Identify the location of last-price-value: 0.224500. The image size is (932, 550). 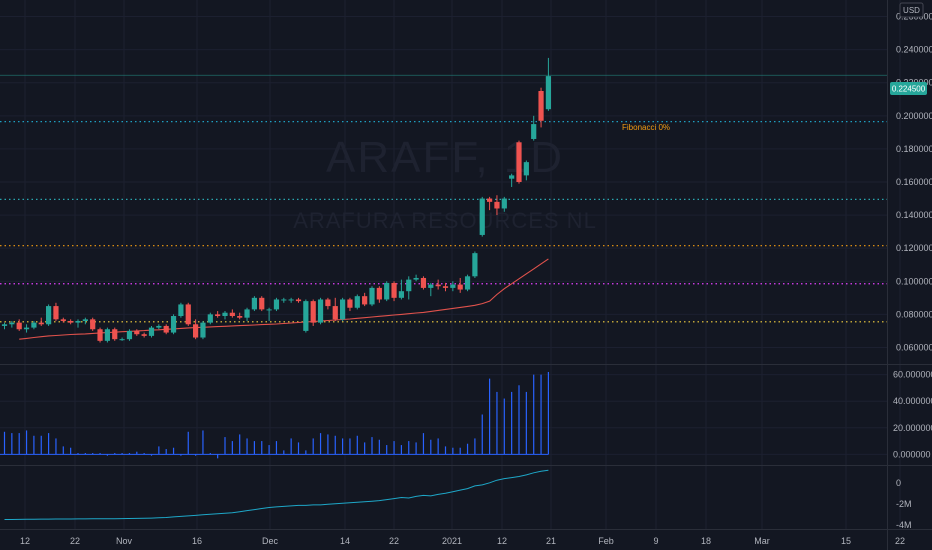
(909, 89).